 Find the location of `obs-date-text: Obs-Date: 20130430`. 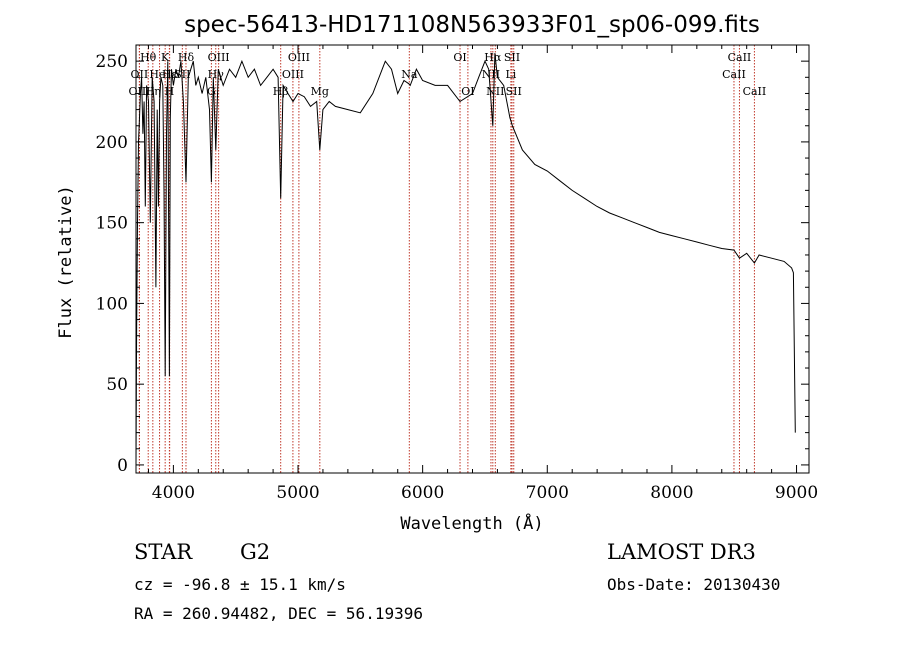

obs-date-text: Obs-Date: 20130430 is located at coordinates (693, 584).